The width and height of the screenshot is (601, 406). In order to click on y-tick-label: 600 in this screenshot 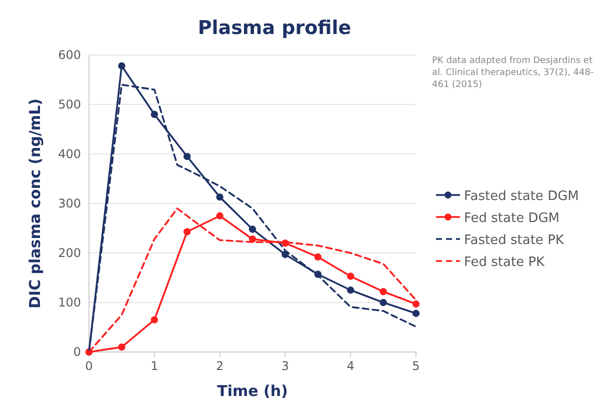, I will do `click(69, 55)`.